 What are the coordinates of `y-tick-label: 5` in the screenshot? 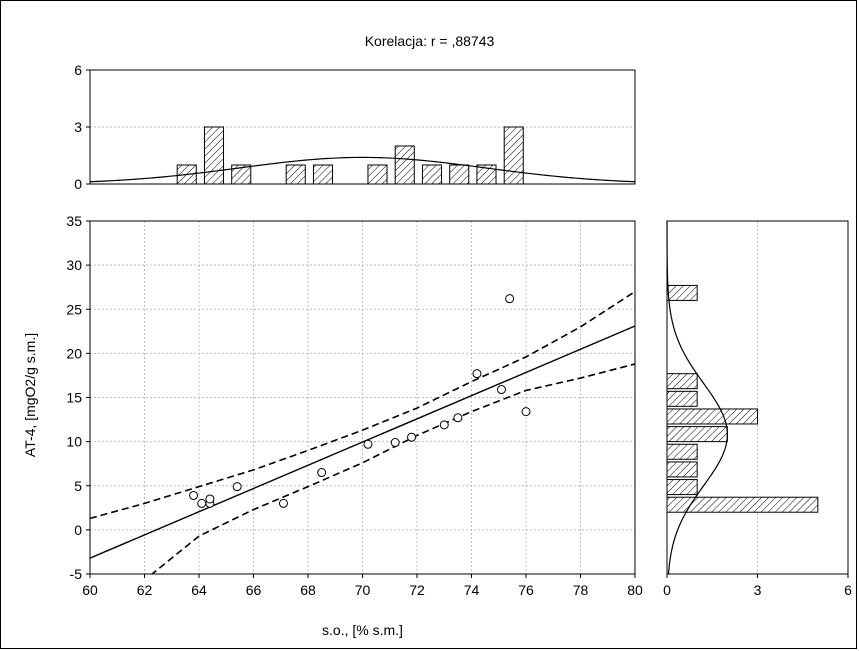 It's located at (78, 486).